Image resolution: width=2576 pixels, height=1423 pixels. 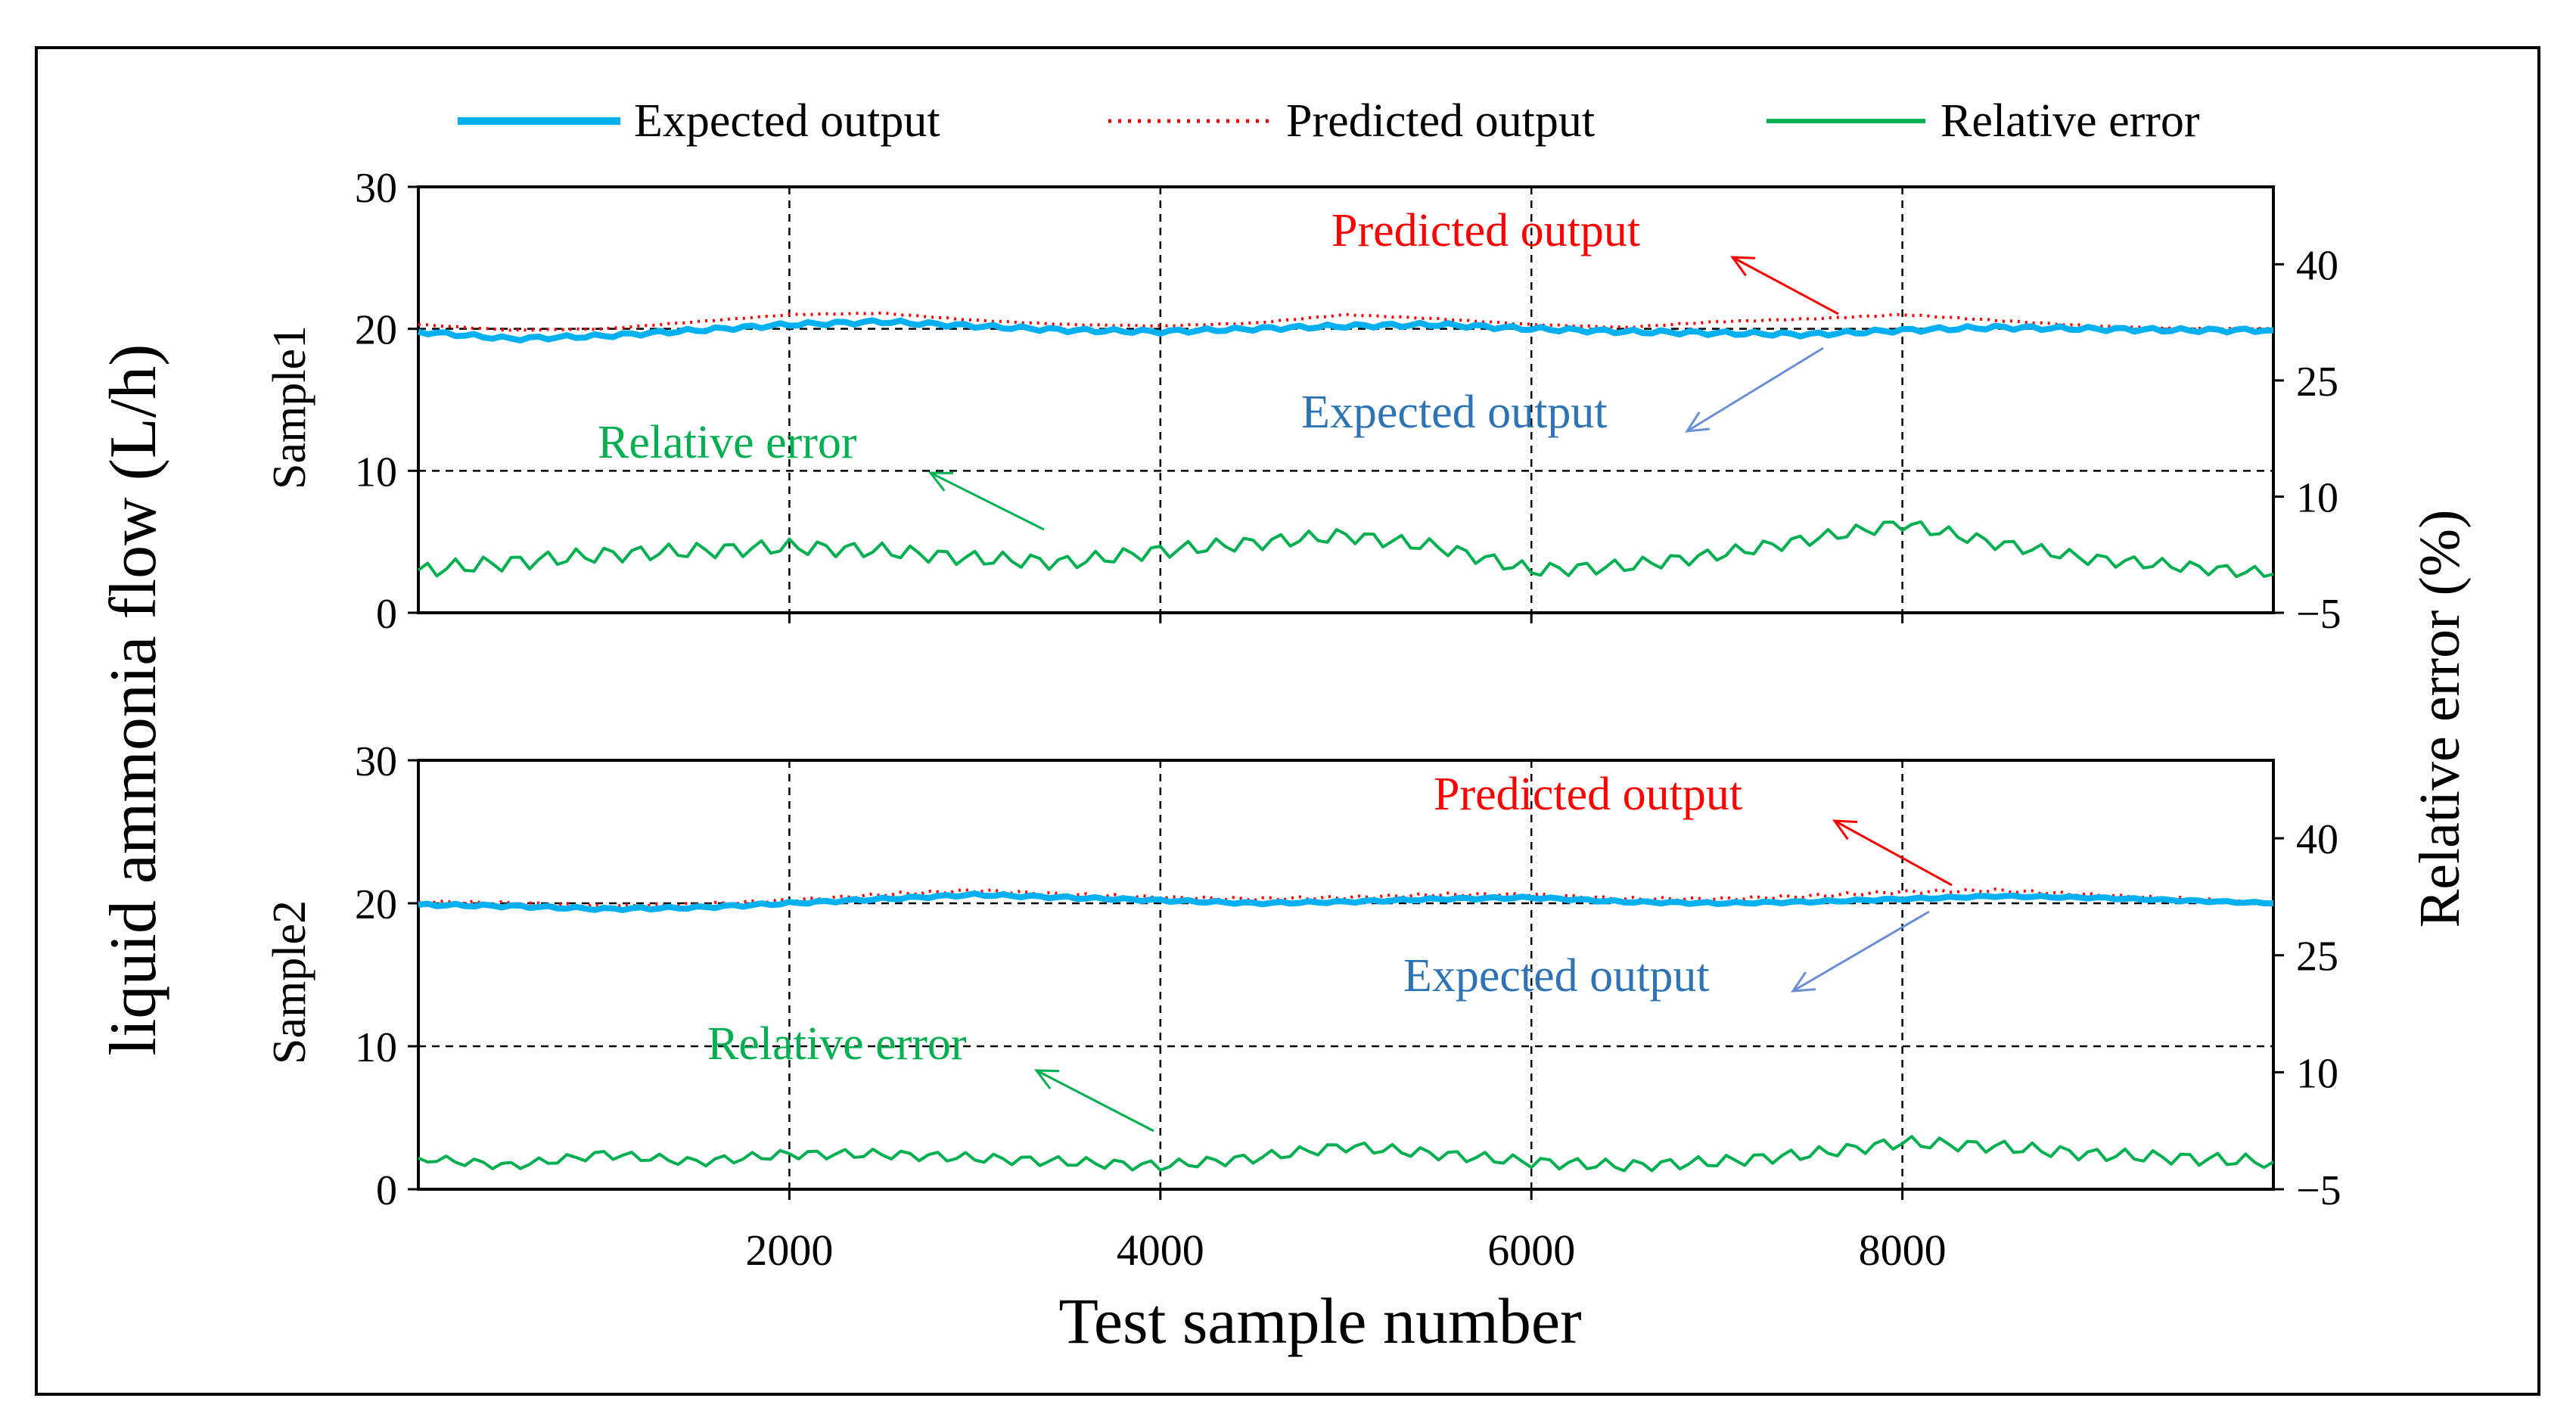 I want to click on y-axis-left-label: liquid ammonia flow (L/h), so click(x=133, y=700).